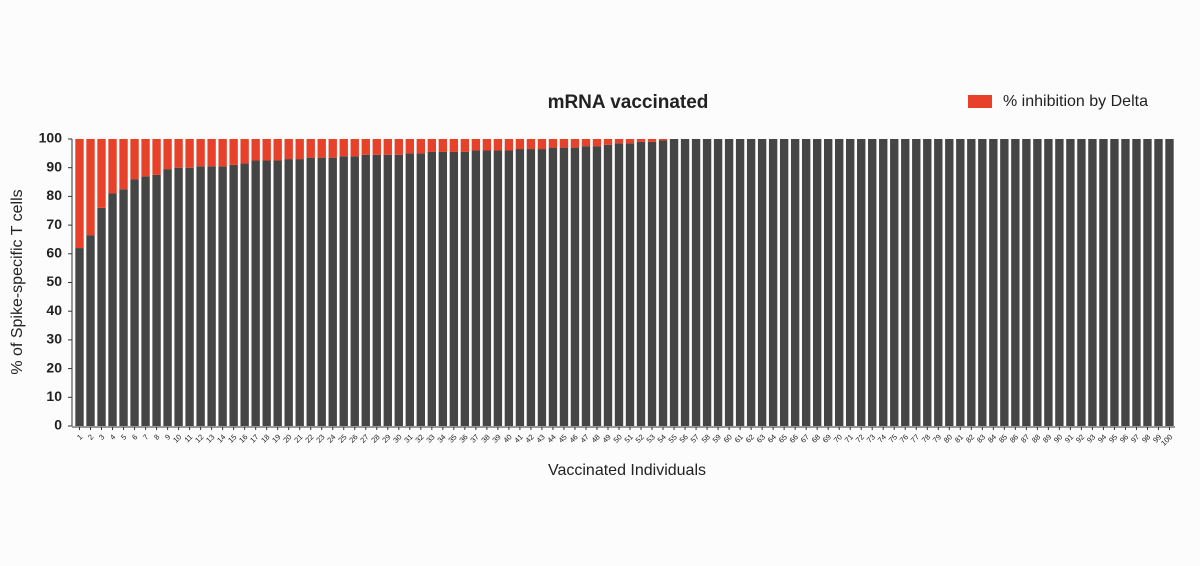 Image resolution: width=1200 pixels, height=566 pixels. Describe the element at coordinates (167, 436) in the screenshot. I see `x-tick-label: 9` at that location.